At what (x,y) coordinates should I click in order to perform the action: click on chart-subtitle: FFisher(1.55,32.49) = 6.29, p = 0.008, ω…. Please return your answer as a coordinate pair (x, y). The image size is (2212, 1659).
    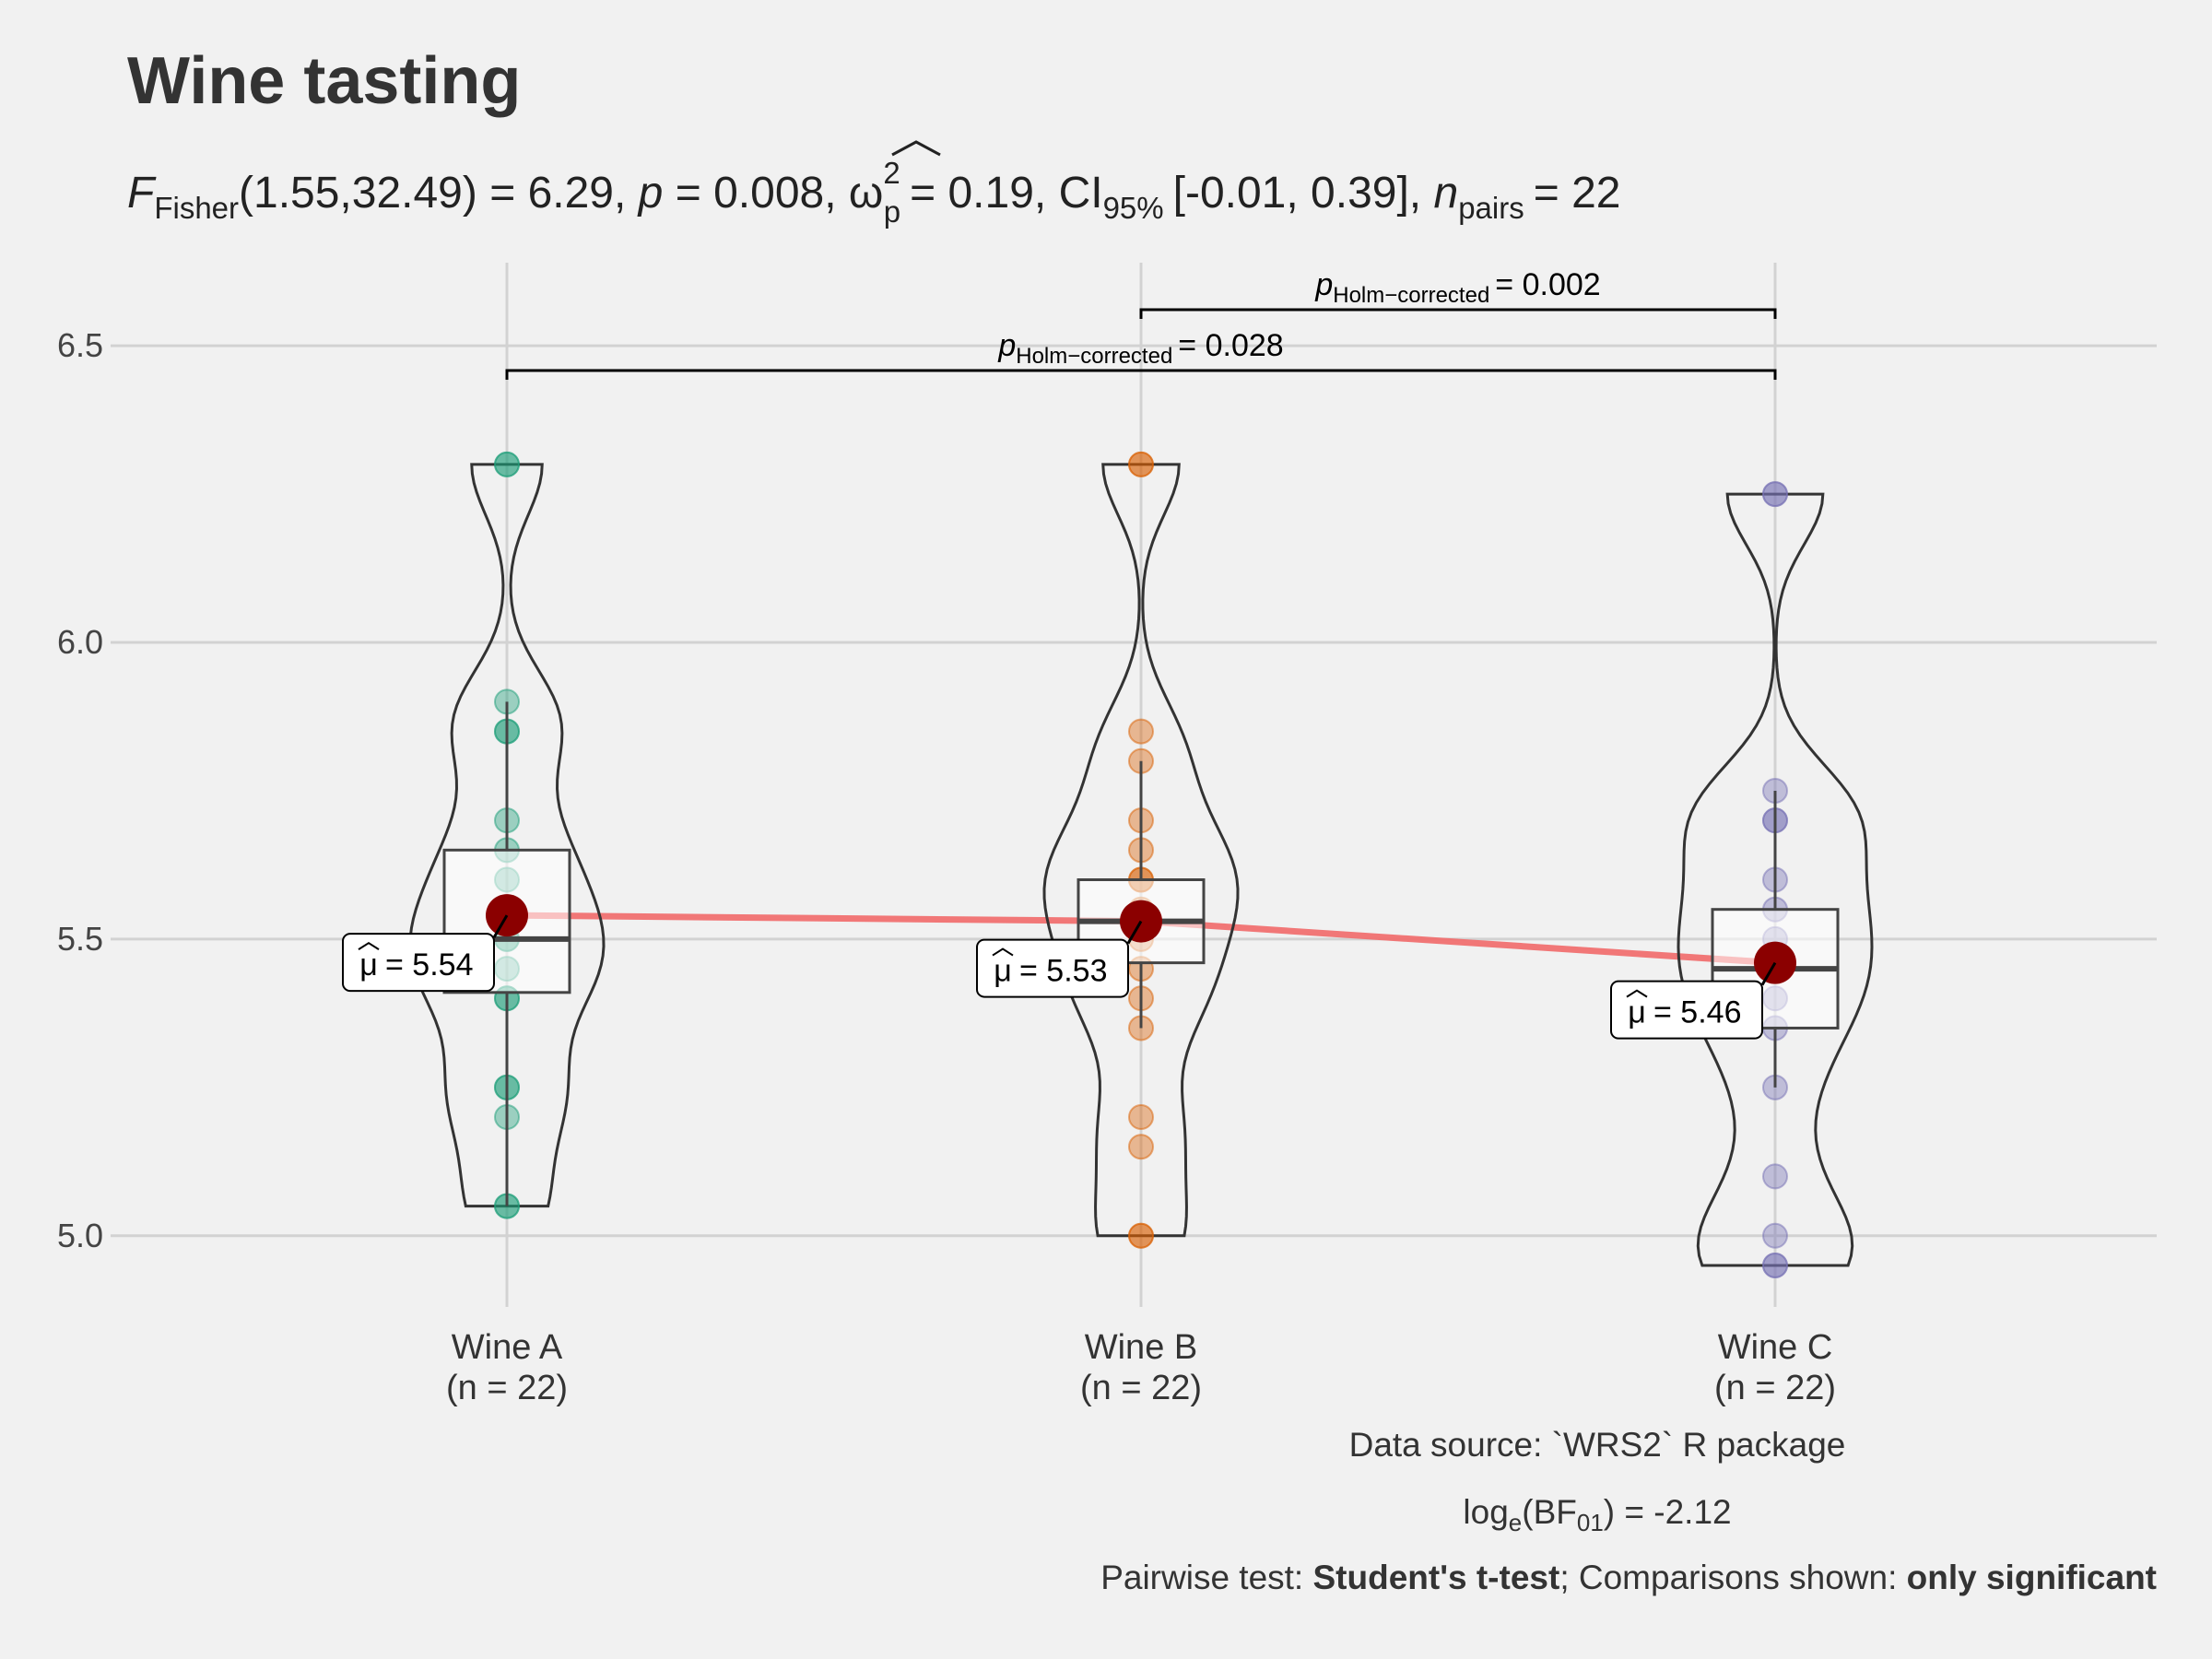
    Looking at the image, I should click on (873, 192).